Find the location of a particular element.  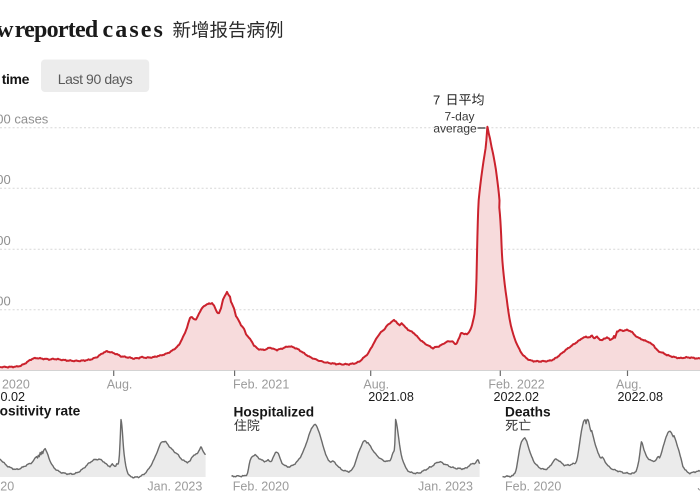

svg-text: Last 90 days is located at coordinates (95, 79).